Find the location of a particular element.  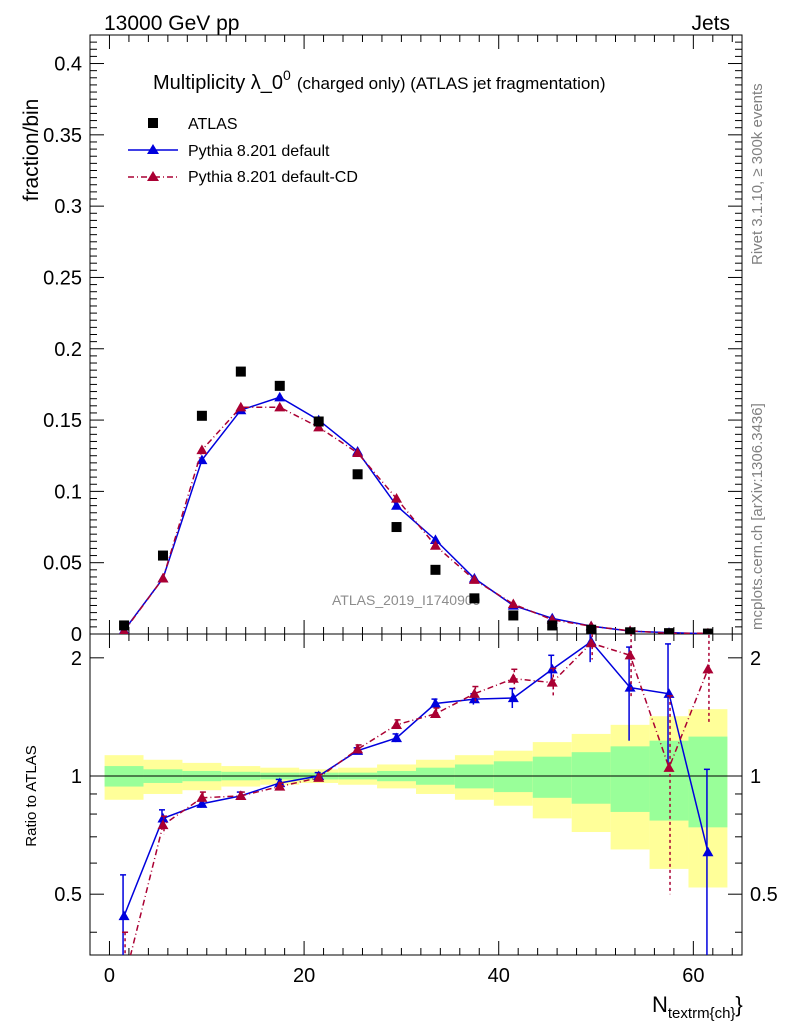

watermark: ATLAS_2019_I1740909 is located at coordinates (406, 600).